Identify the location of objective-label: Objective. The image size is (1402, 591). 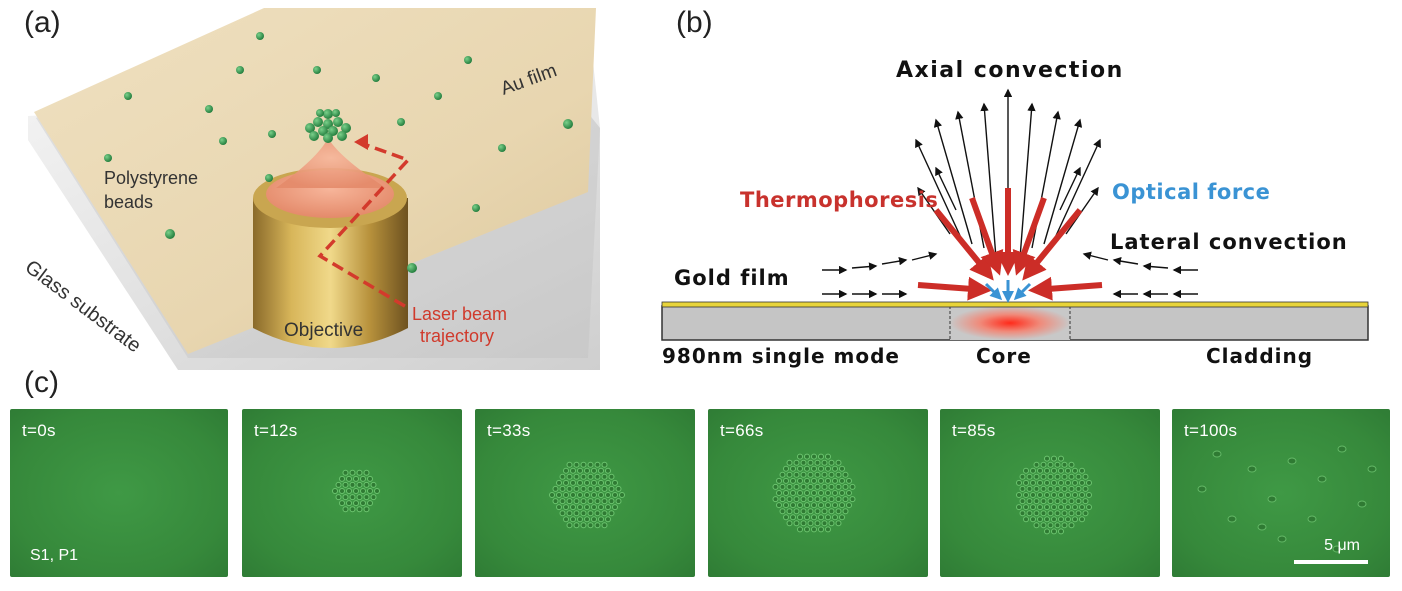
(324, 330).